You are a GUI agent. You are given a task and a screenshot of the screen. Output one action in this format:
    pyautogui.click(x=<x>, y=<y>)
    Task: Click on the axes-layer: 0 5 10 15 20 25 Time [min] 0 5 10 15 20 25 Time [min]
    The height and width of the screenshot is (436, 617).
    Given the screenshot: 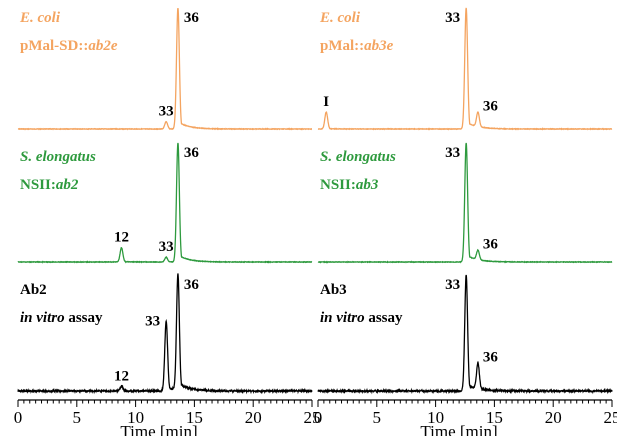 What is the action you would take?
    pyautogui.click(x=315, y=417)
    